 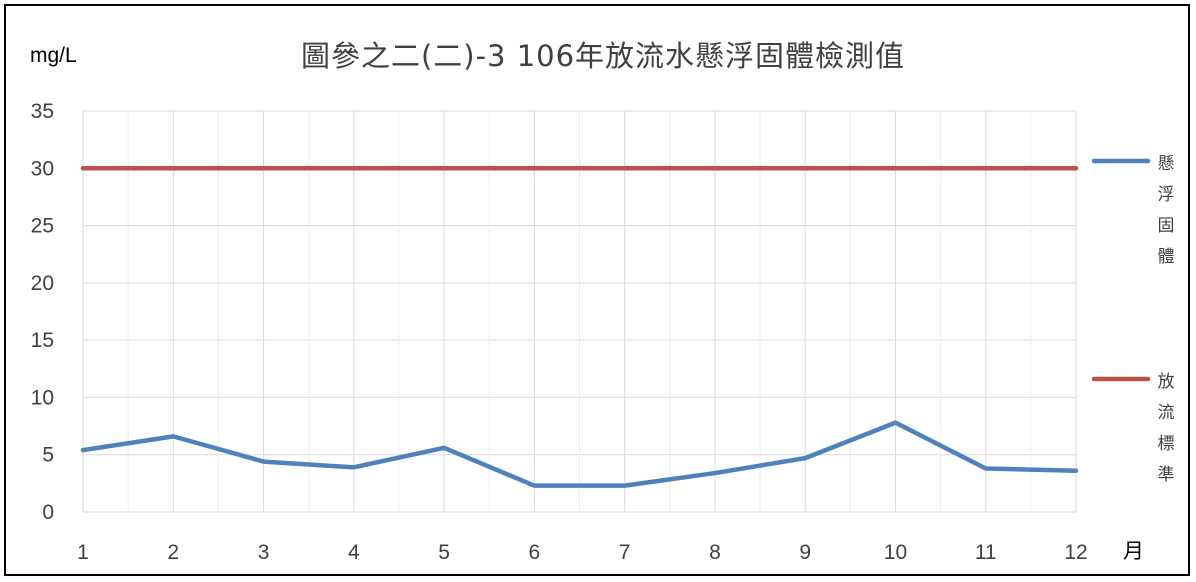 I want to click on series-line-suspended-solids, so click(x=579, y=454).